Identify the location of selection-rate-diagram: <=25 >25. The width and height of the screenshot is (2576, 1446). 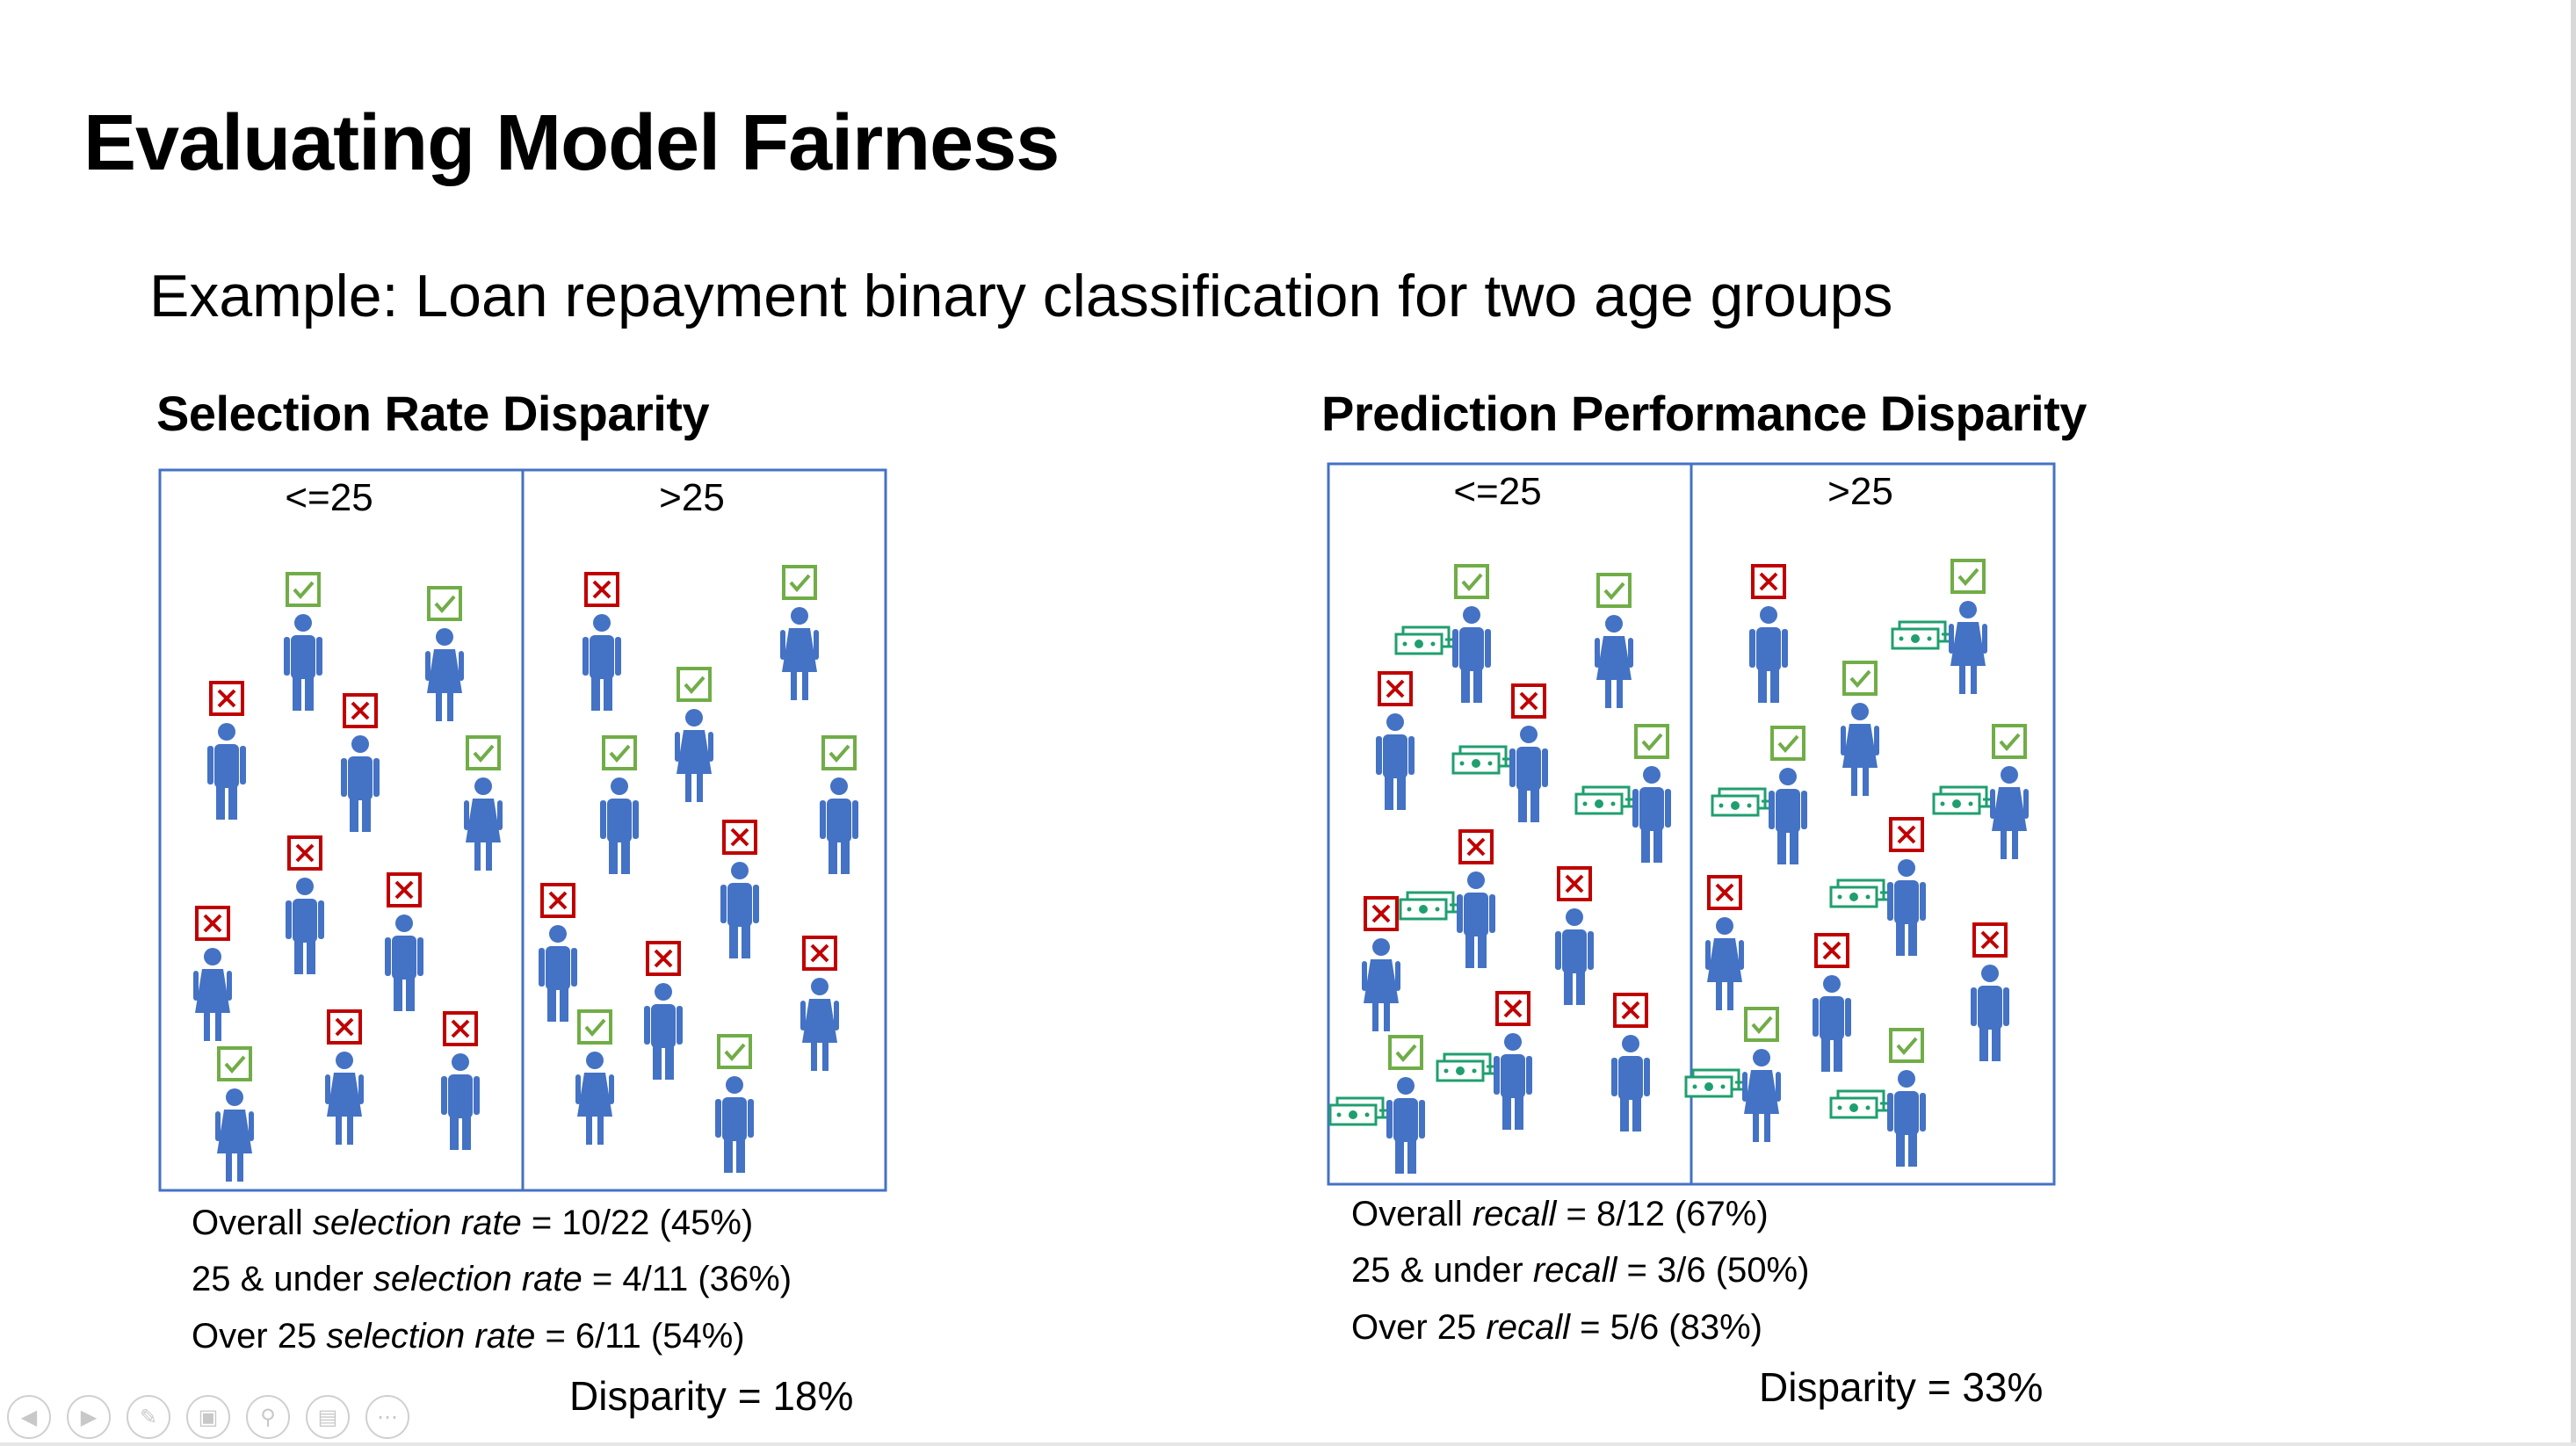
(522, 830).